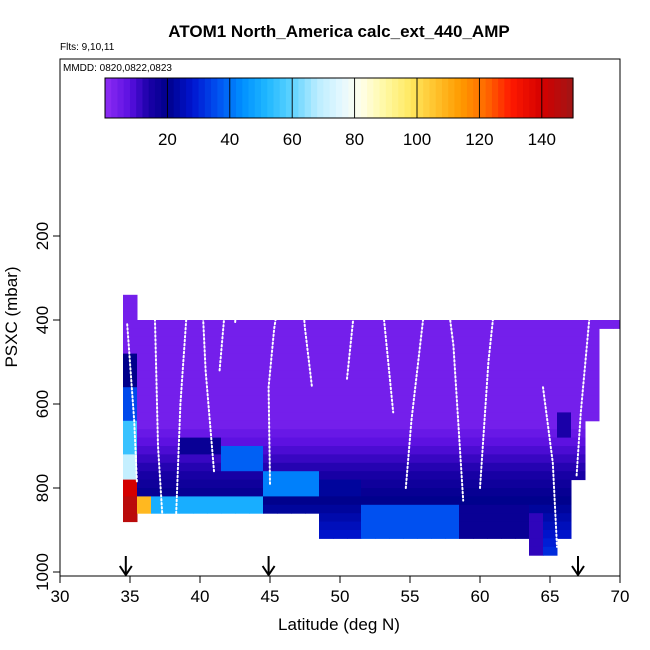 The width and height of the screenshot is (650, 650). Describe the element at coordinates (125, 566) in the screenshot. I see `arrow-icon` at that location.